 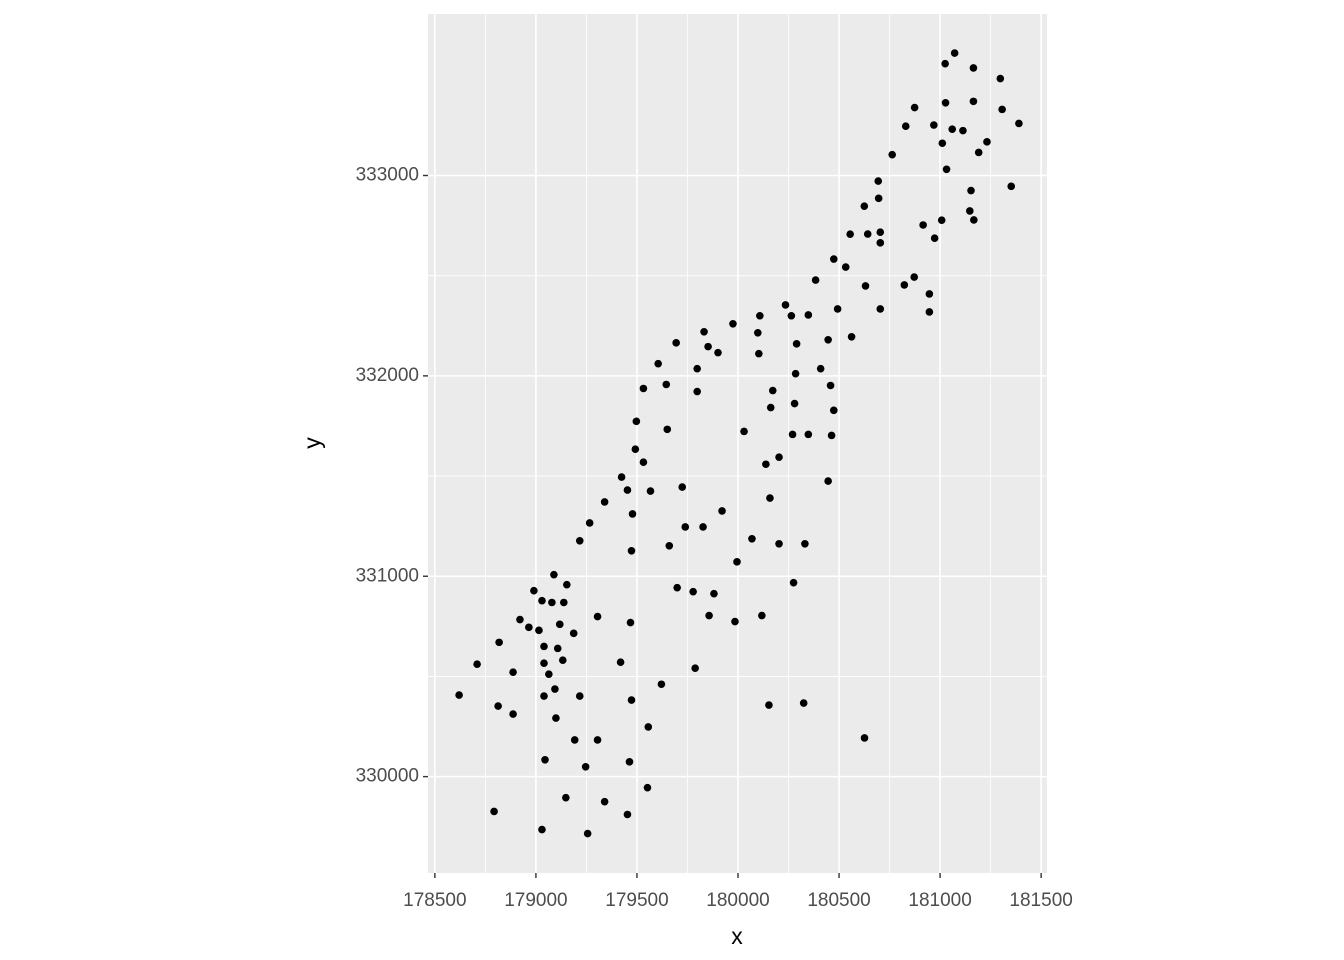 What do you see at coordinates (312, 443) in the screenshot?
I see `y-axis-title: y` at bounding box center [312, 443].